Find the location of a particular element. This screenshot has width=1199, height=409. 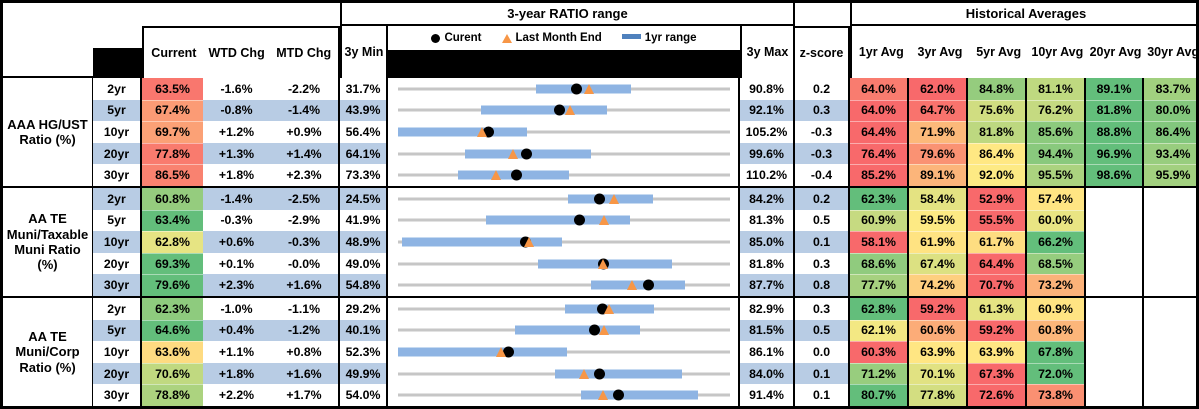

avg-cell: 55.5% is located at coordinates (997, 220).